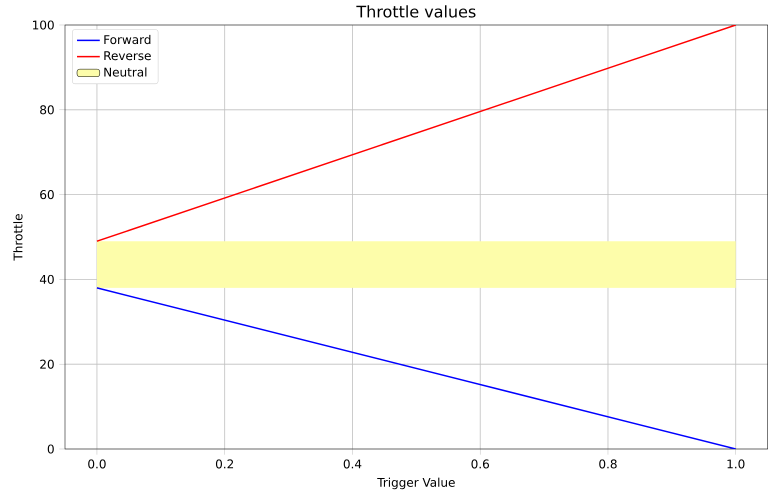 This screenshot has height=493, width=770. I want to click on legend-label: Neutral, so click(125, 72).